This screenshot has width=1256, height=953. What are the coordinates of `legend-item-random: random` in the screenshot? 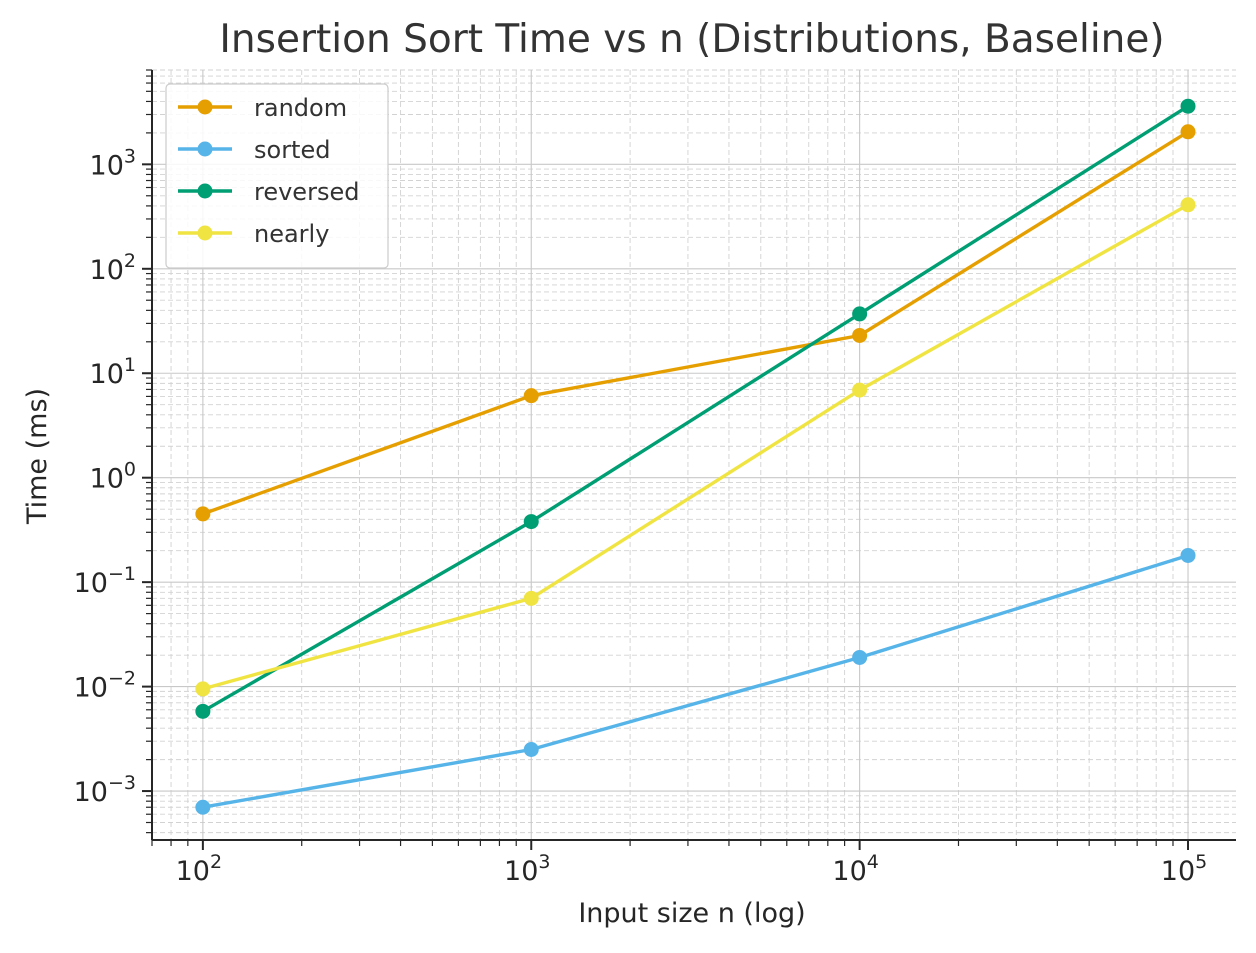 It's located at (262, 108).